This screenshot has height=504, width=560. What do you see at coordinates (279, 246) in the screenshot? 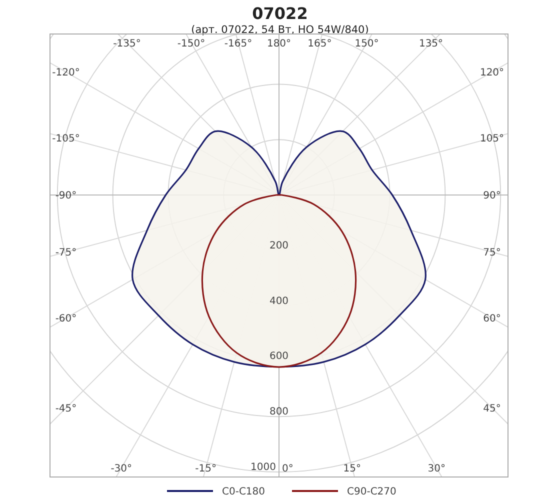
I see `y-tick-label: 200` at bounding box center [279, 246].